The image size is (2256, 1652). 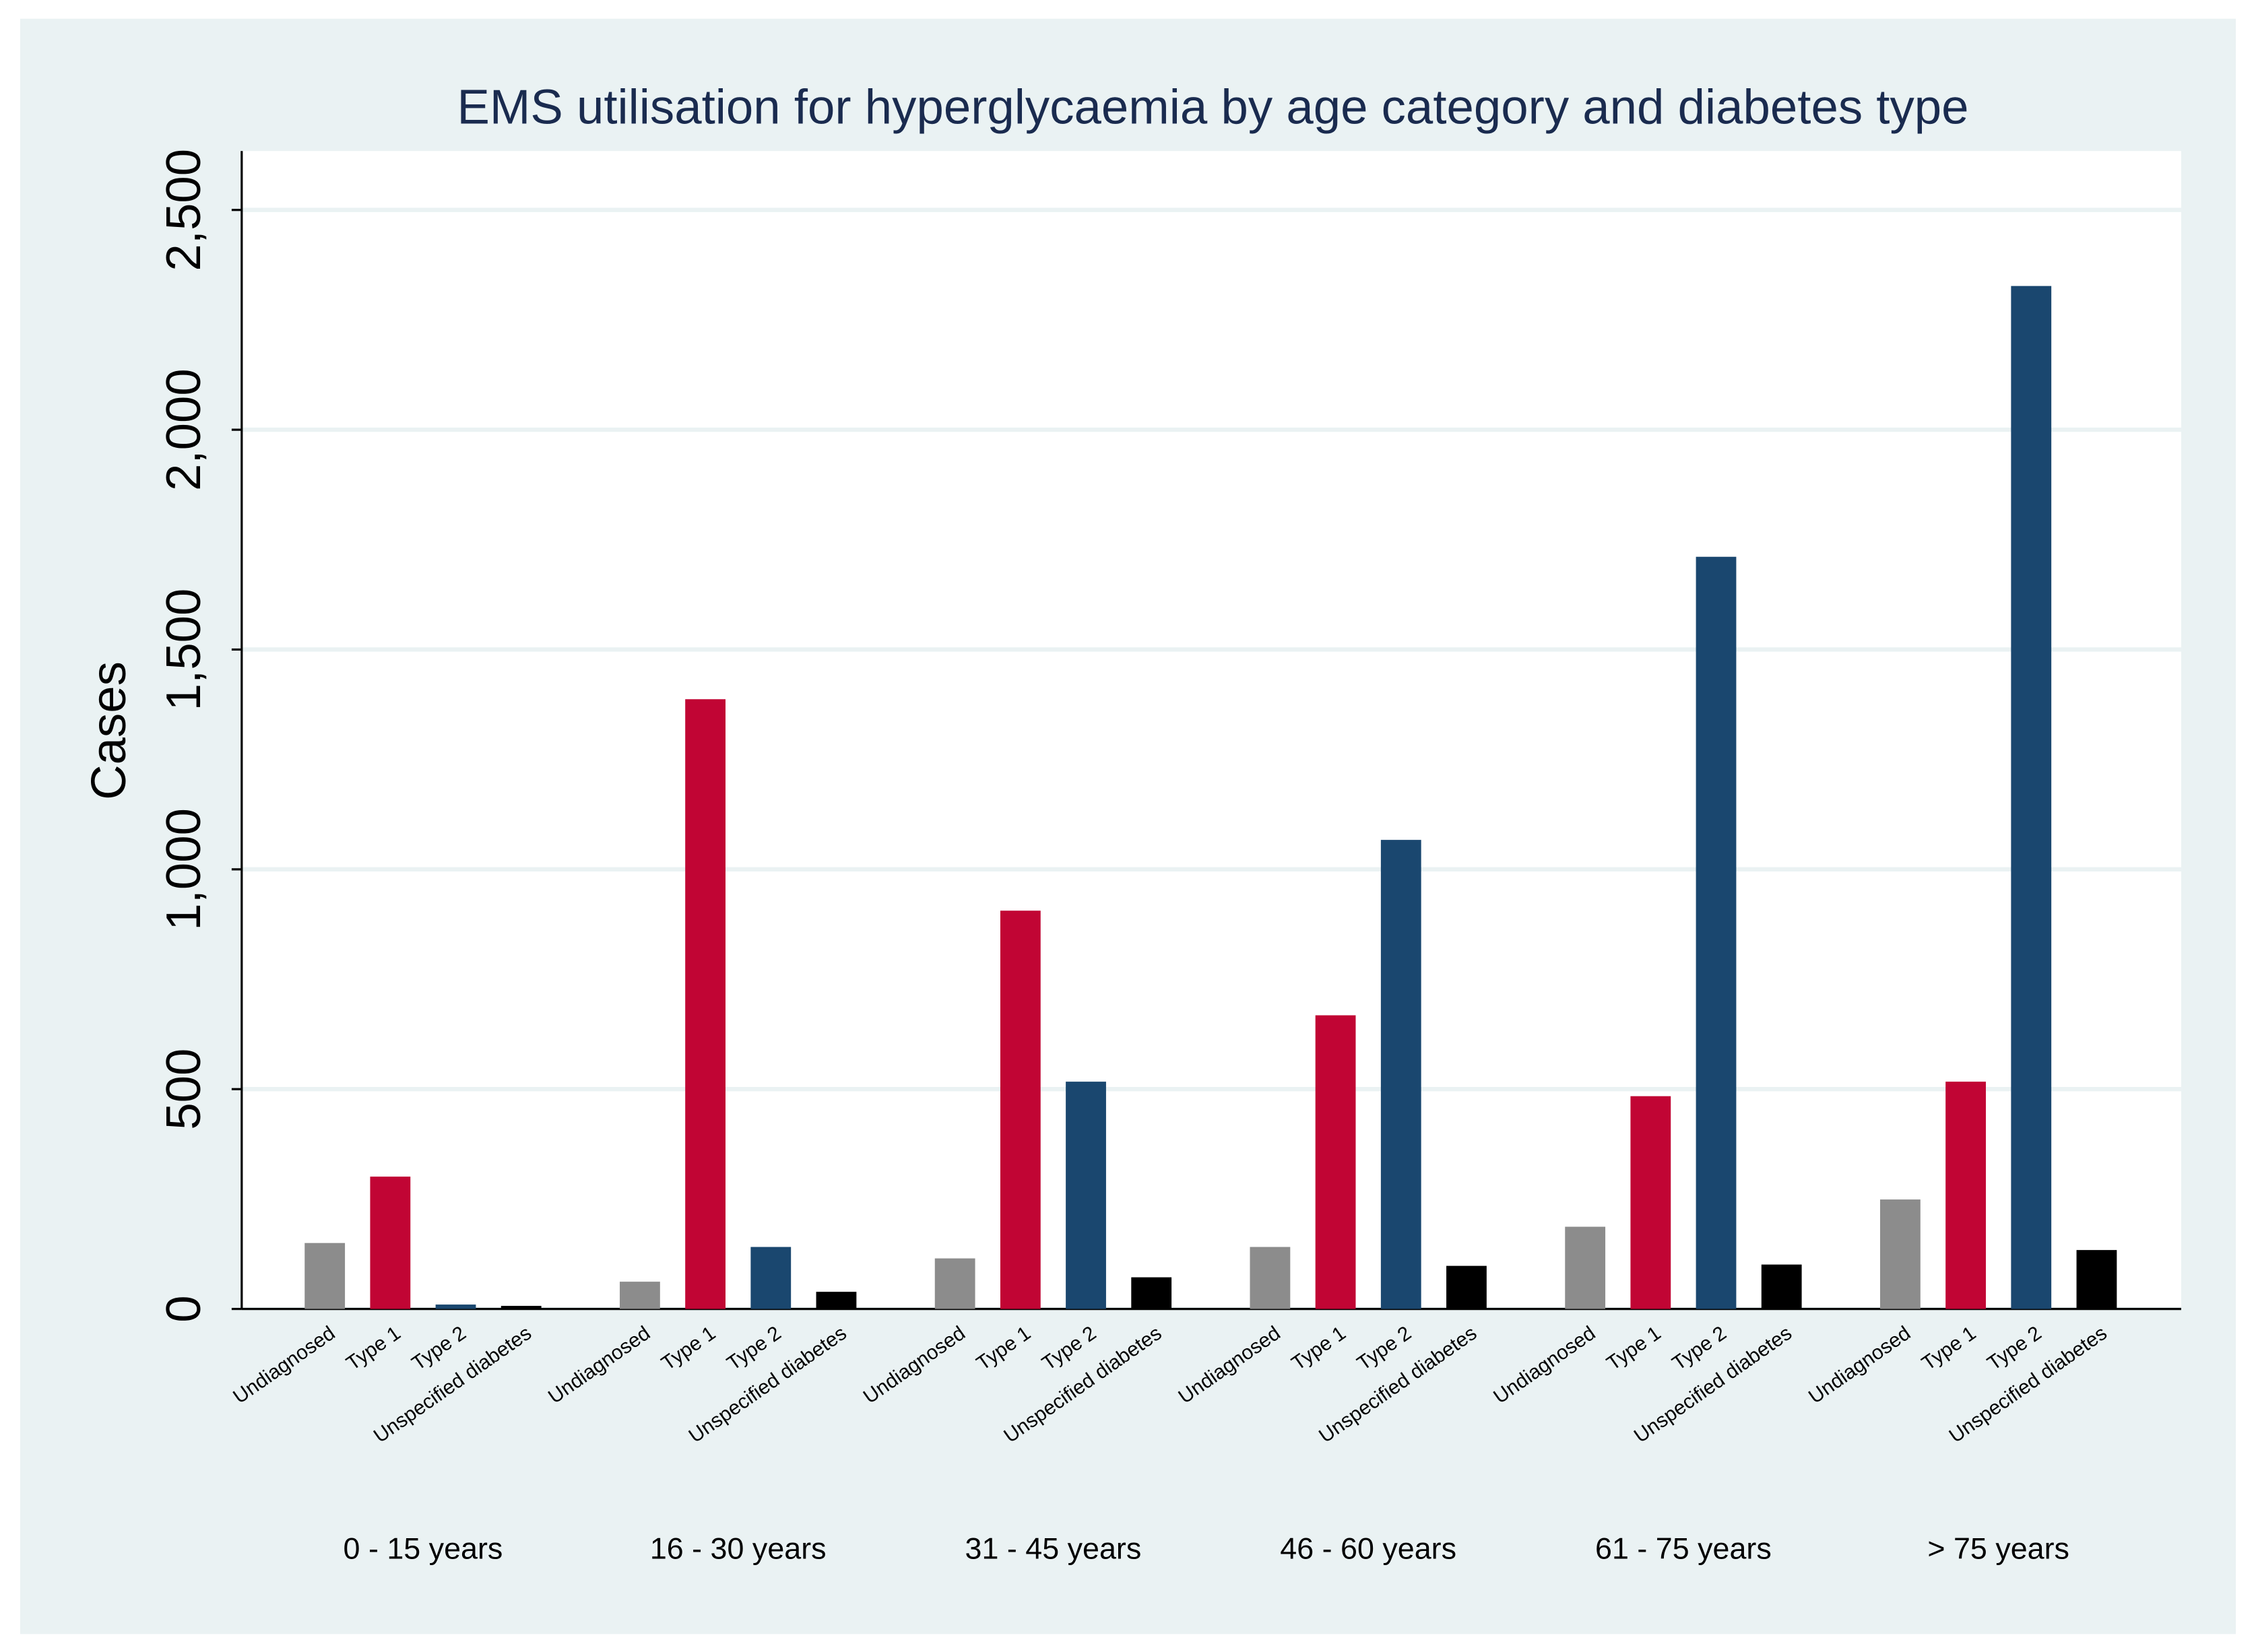 I want to click on x-group-label: 0 - 15 years, so click(x=423, y=1548).